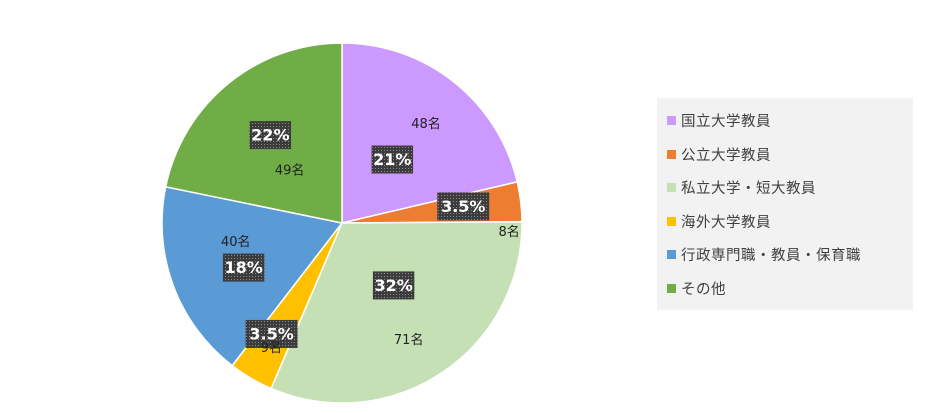 The width and height of the screenshot is (928, 413). What do you see at coordinates (771, 256) in the screenshot?
I see `legend-label: 行政専門職・教員・保育職` at bounding box center [771, 256].